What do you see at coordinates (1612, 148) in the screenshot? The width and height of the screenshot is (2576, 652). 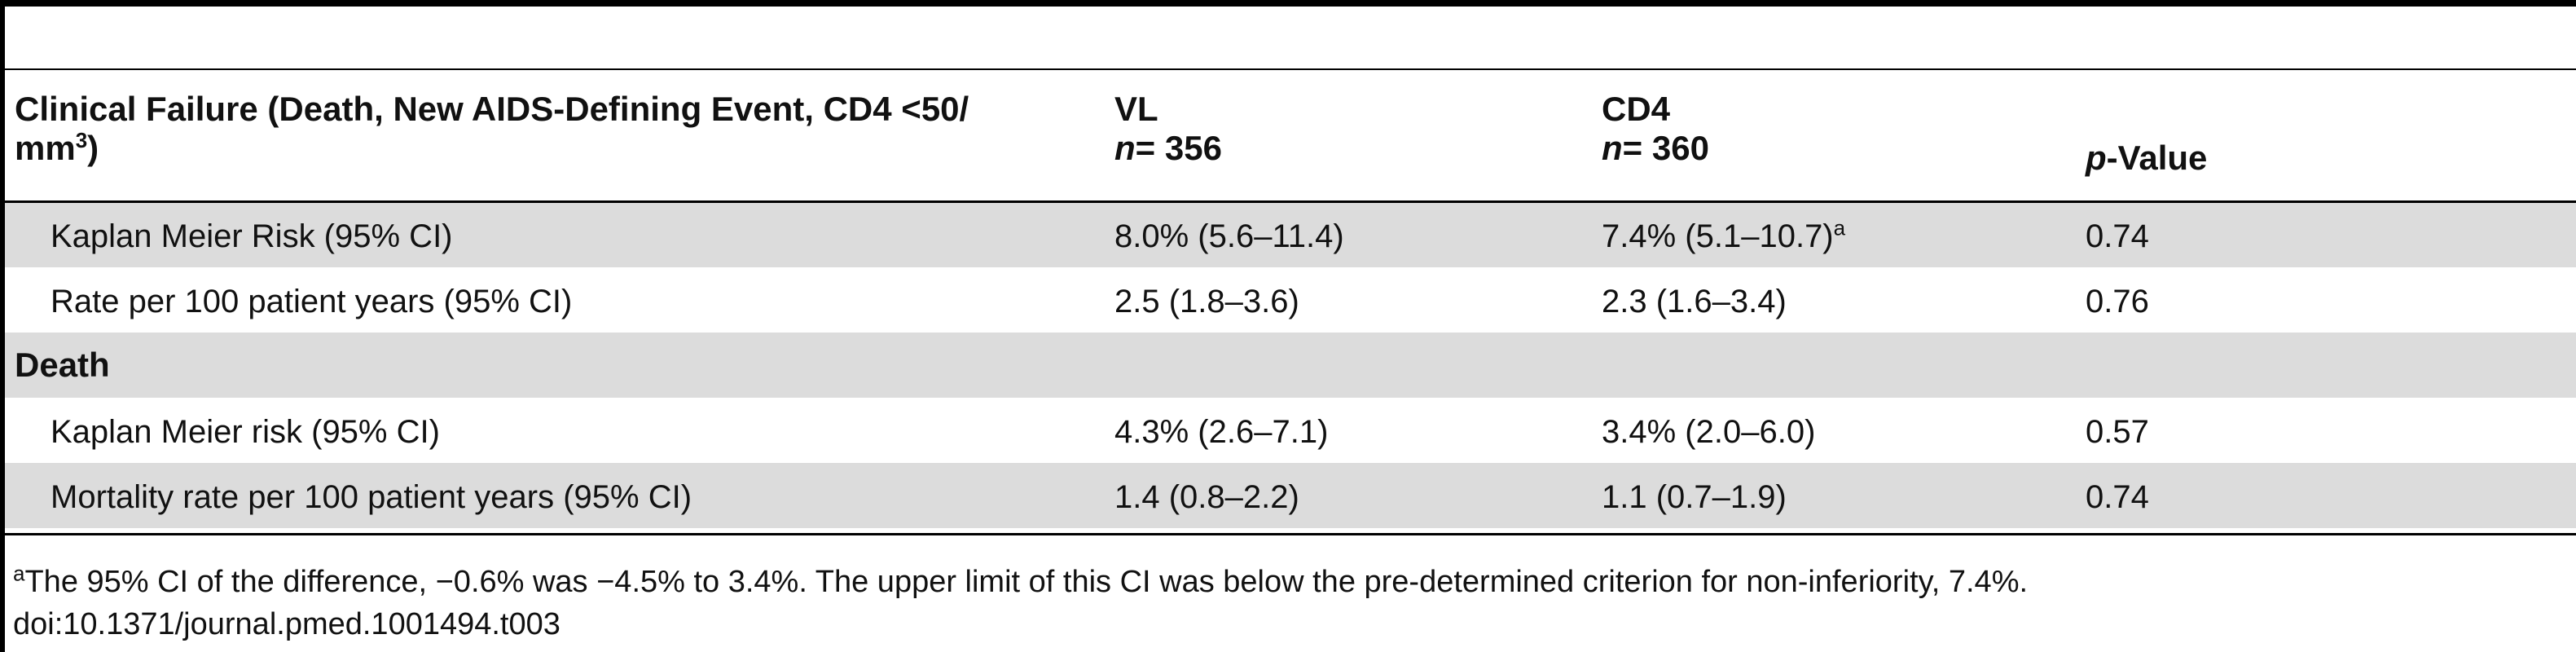 I see `header-cd4-n-label: n` at bounding box center [1612, 148].